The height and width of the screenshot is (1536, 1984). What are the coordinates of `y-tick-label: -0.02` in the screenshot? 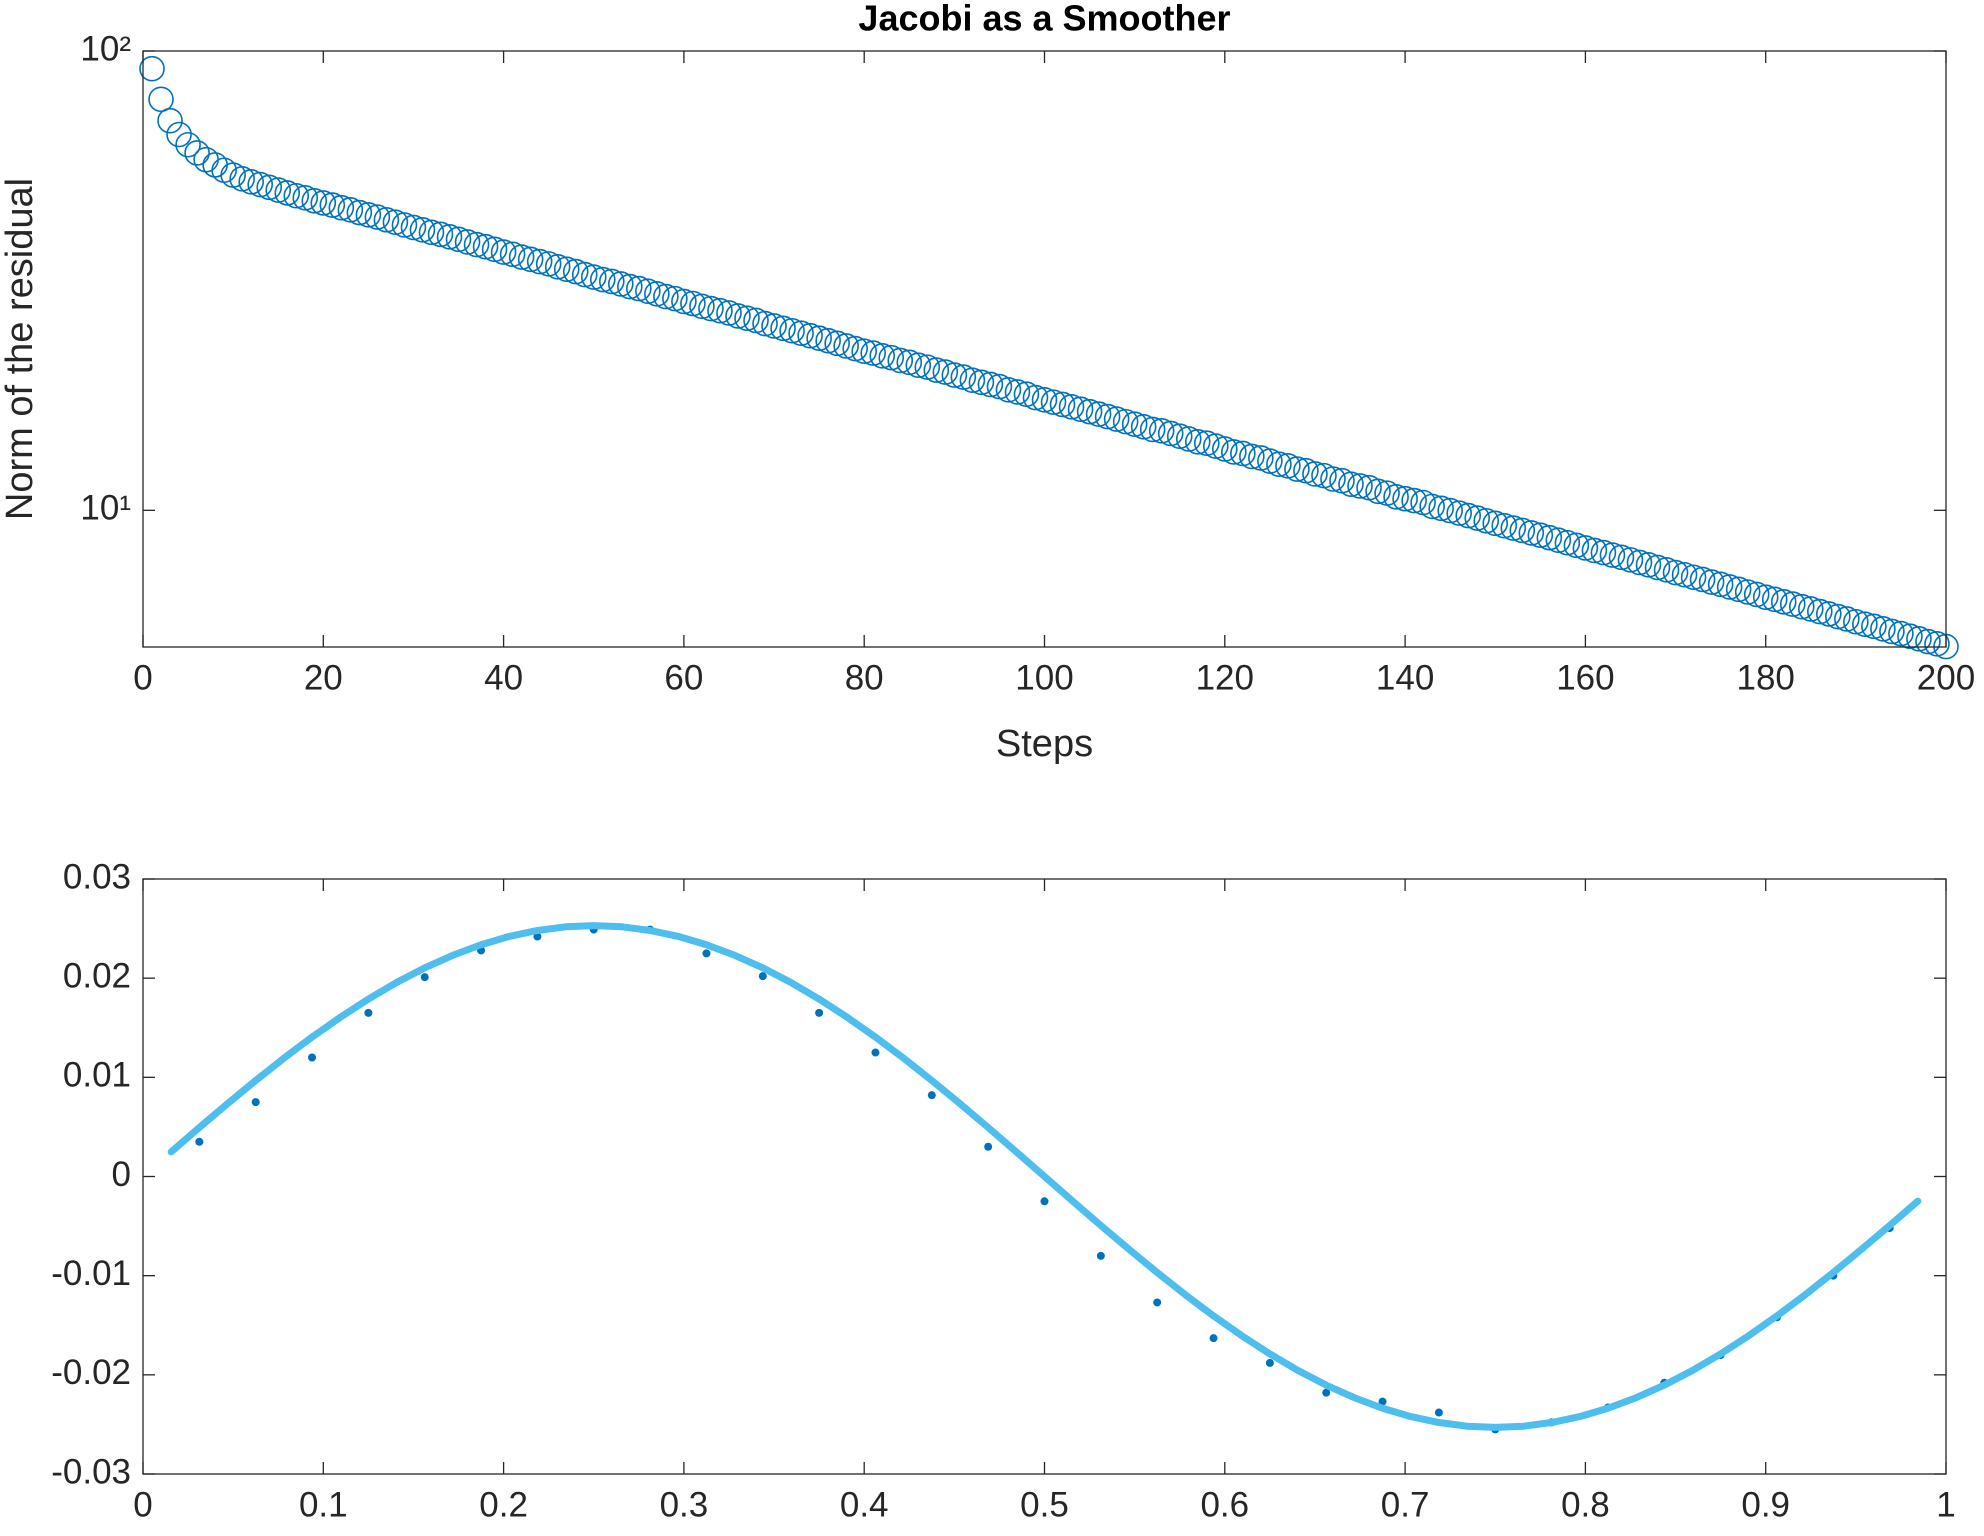 It's located at (91, 1372).